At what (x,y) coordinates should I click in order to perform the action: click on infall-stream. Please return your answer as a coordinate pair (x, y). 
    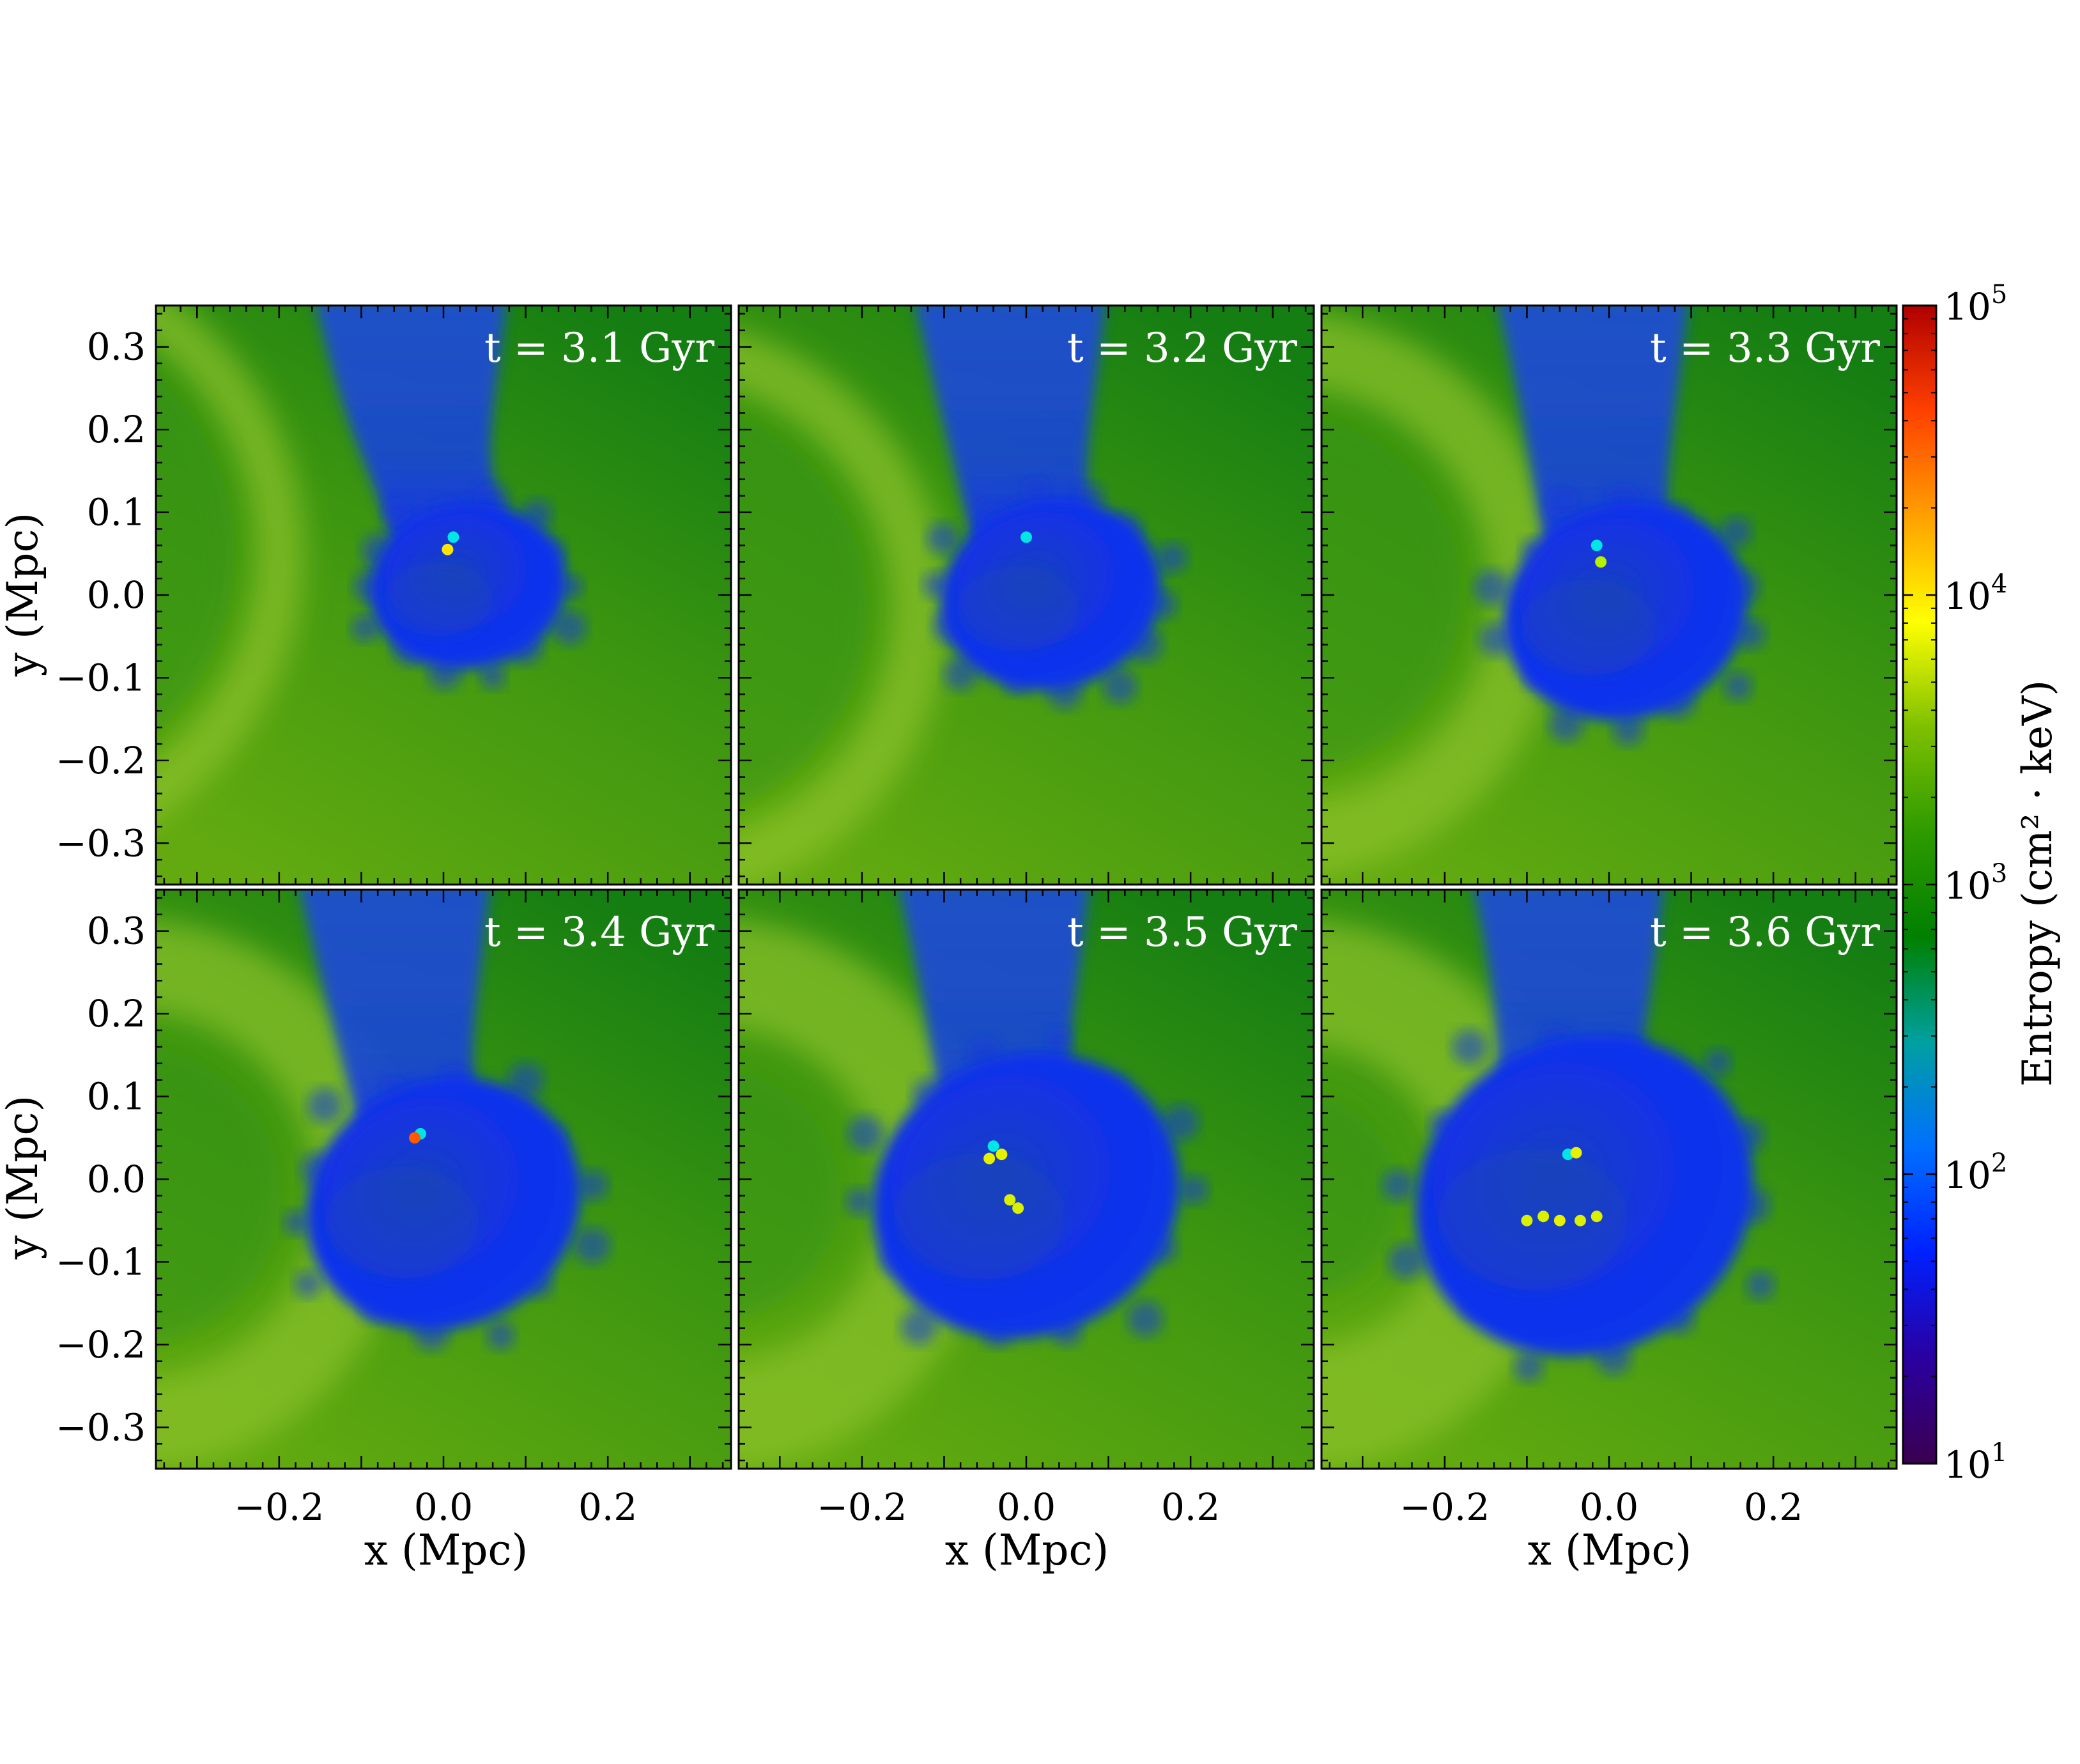
    Looking at the image, I should click on (414, 434).